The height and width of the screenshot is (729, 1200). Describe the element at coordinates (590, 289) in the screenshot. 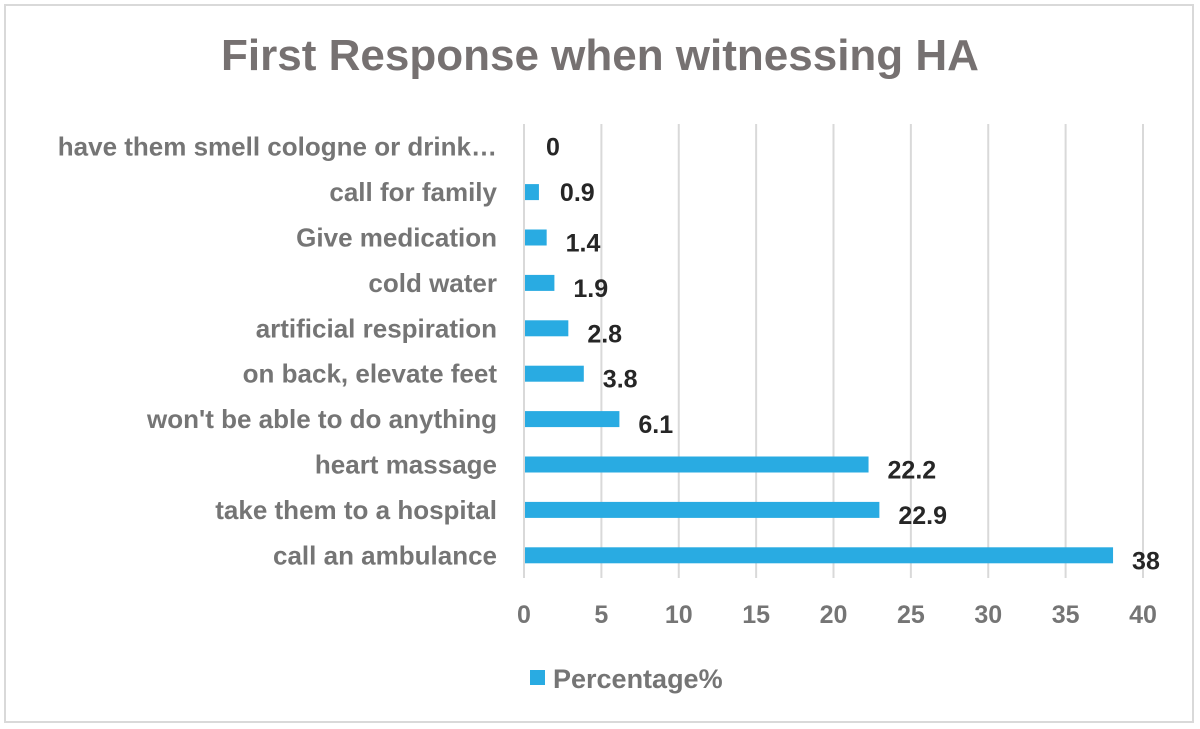

I see `data-label: 1.9` at that location.